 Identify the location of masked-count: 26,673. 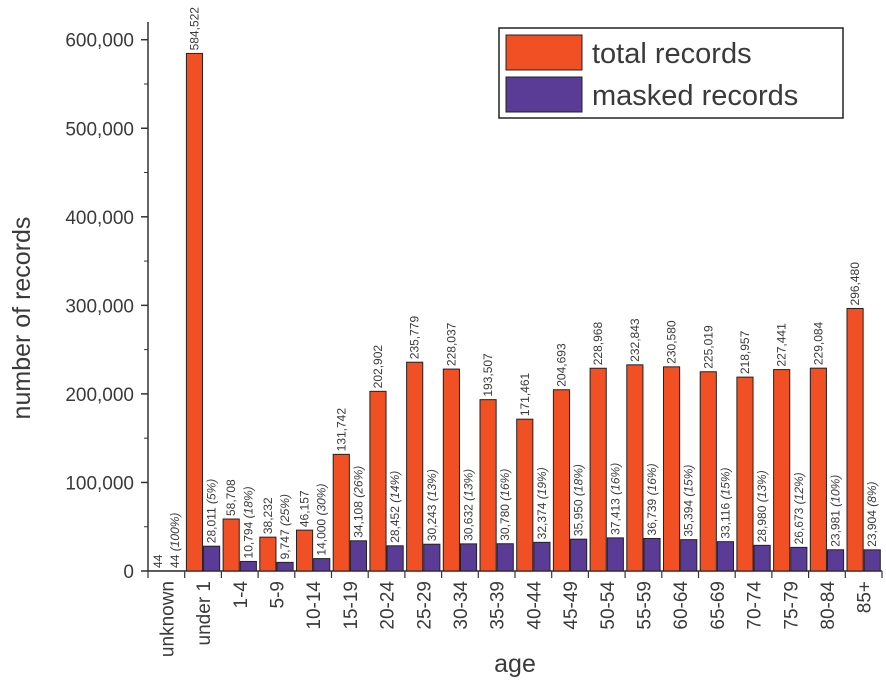
(799, 524).